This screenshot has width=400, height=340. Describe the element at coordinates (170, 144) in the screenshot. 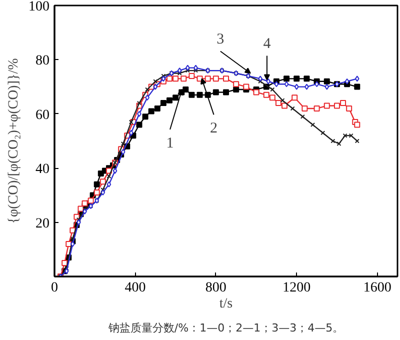

I see `annotation: 1` at that location.